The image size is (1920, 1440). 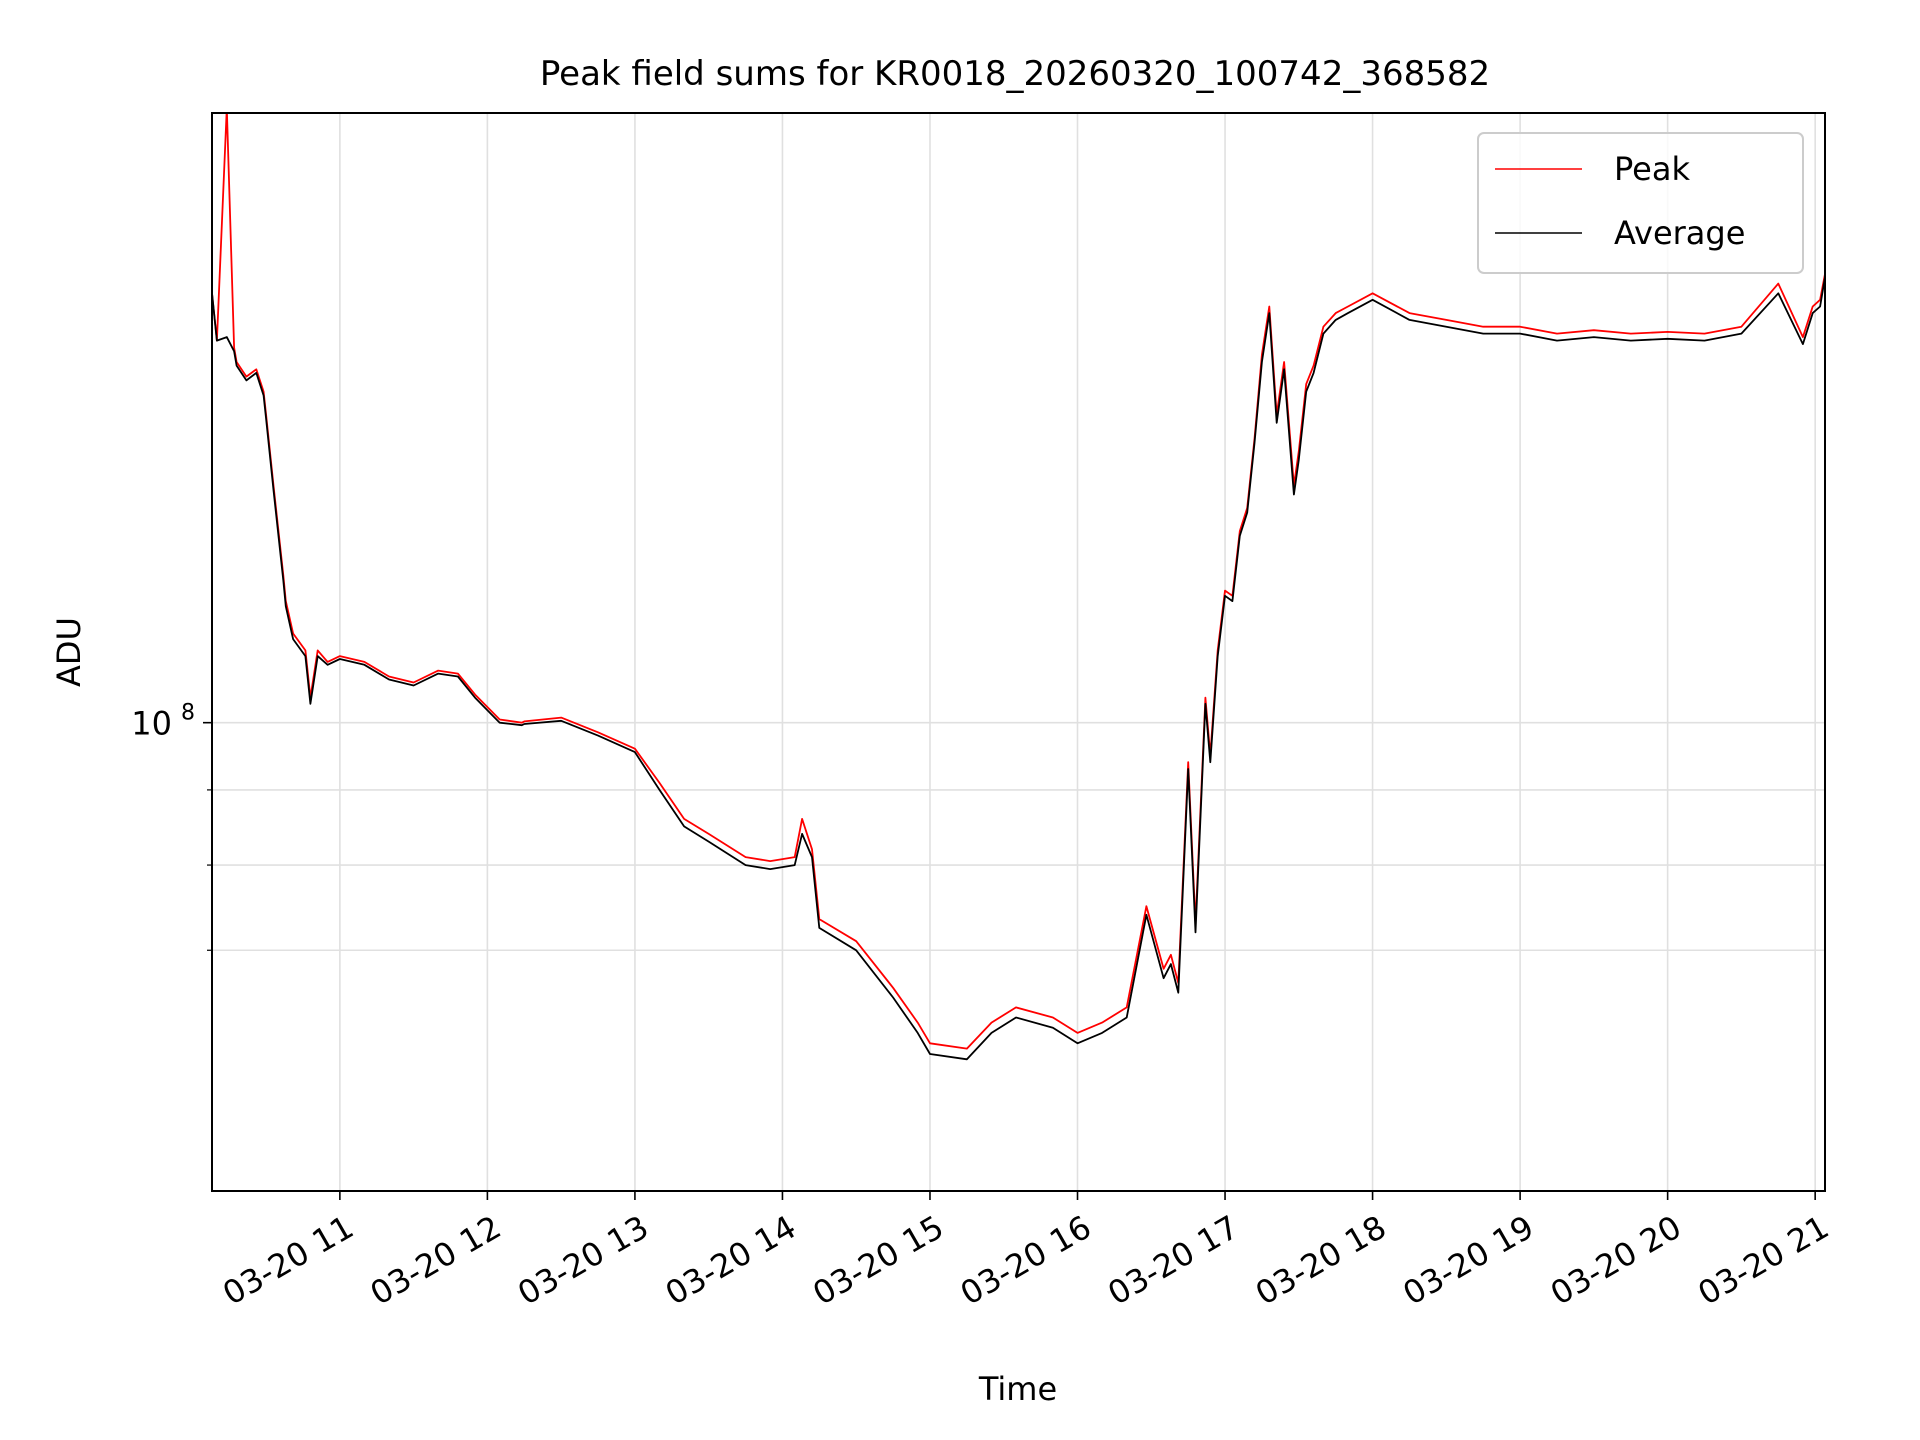 I want to click on y-axis-ticks: 10 8, so click(x=171, y=826).